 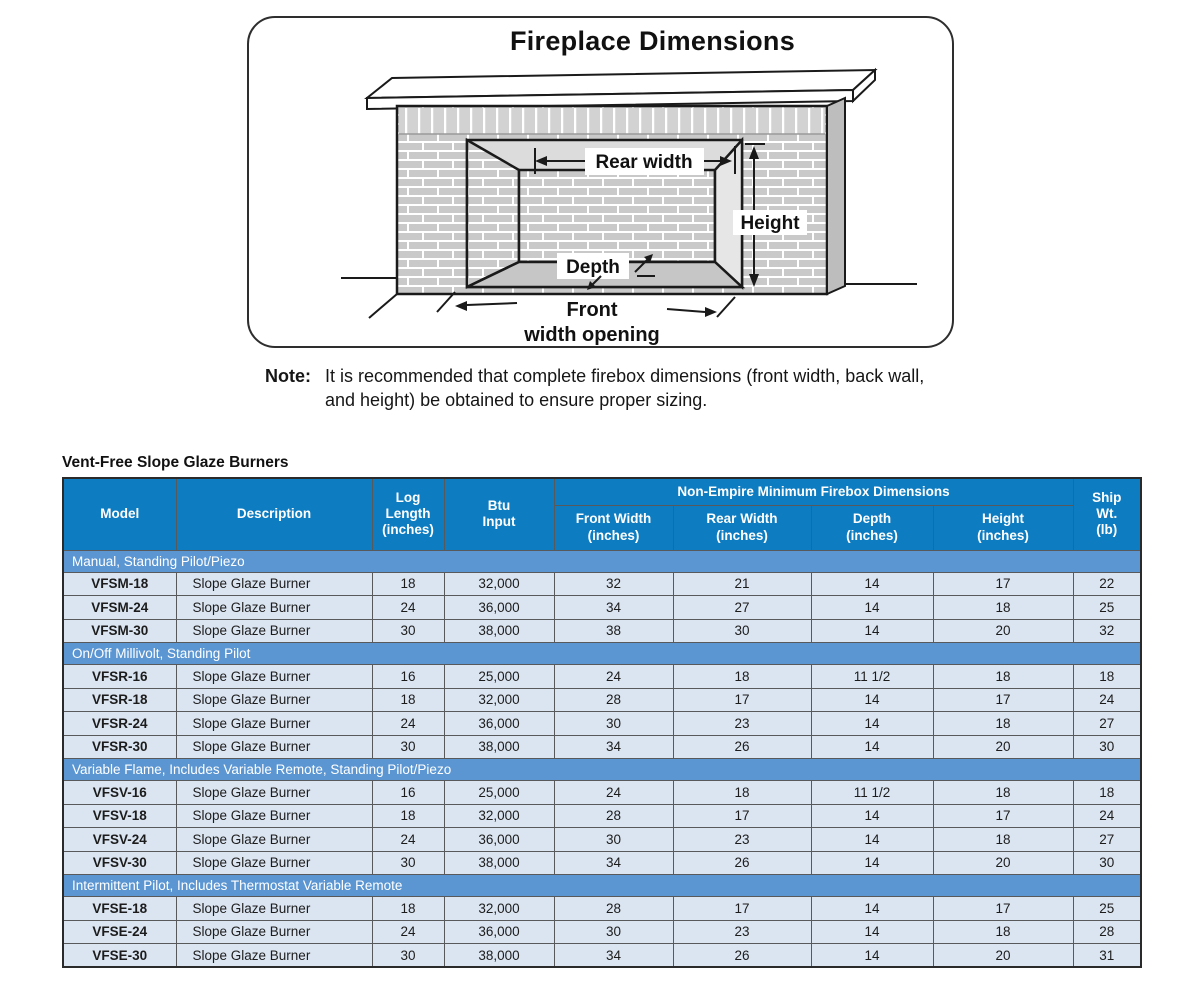 What do you see at coordinates (613, 723) in the screenshot?
I see `front-width-cell: 30` at bounding box center [613, 723].